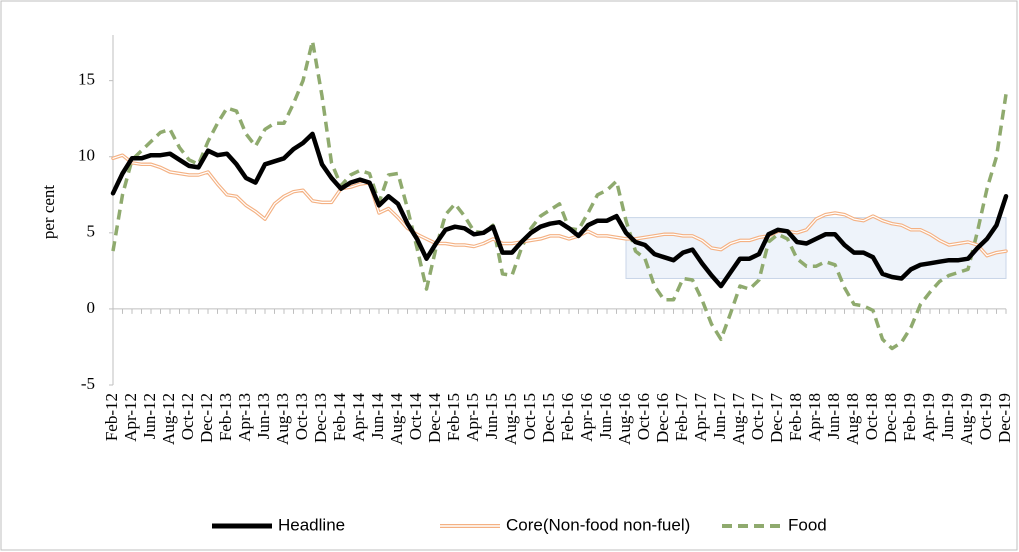 Image resolution: width=1019 pixels, height=552 pixels. What do you see at coordinates (548, 418) in the screenshot?
I see `x-tick-label: Dec-15` at bounding box center [548, 418].